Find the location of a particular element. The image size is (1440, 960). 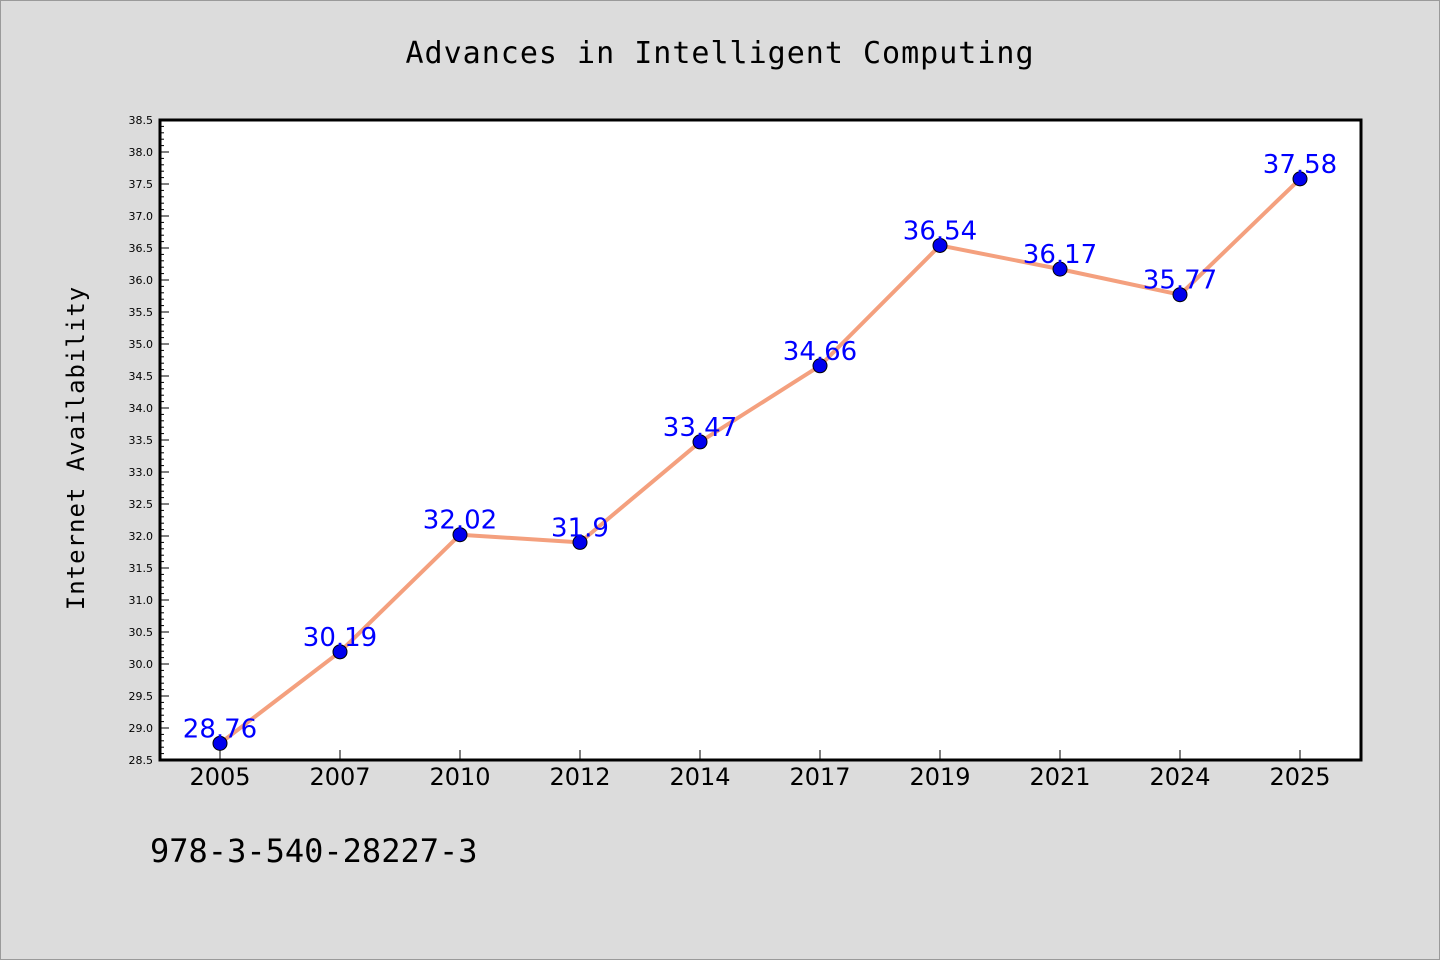

data-label: 28.76 is located at coordinates (220, 729).